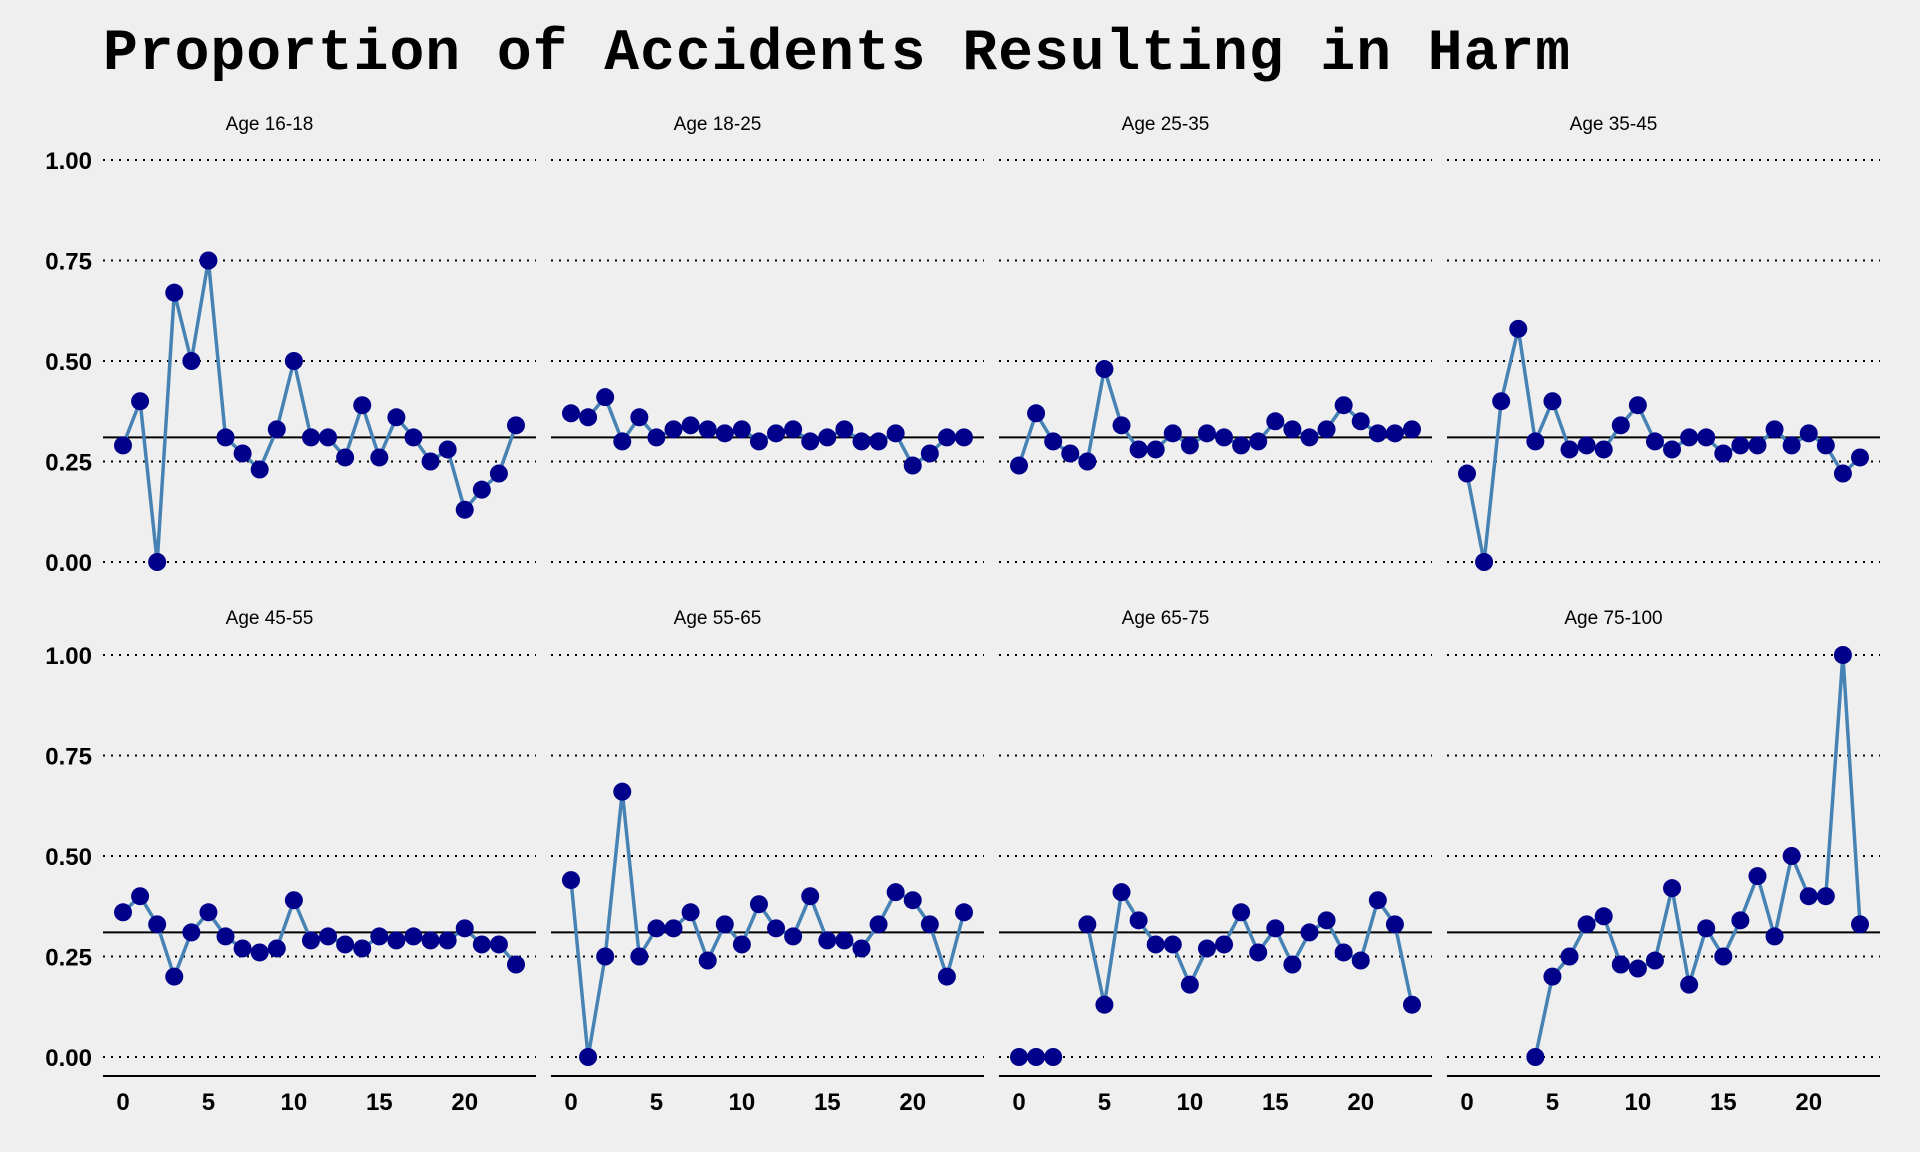 This screenshot has width=1920, height=1152. I want to click on y-tick-label: 0.00, so click(68, 563).